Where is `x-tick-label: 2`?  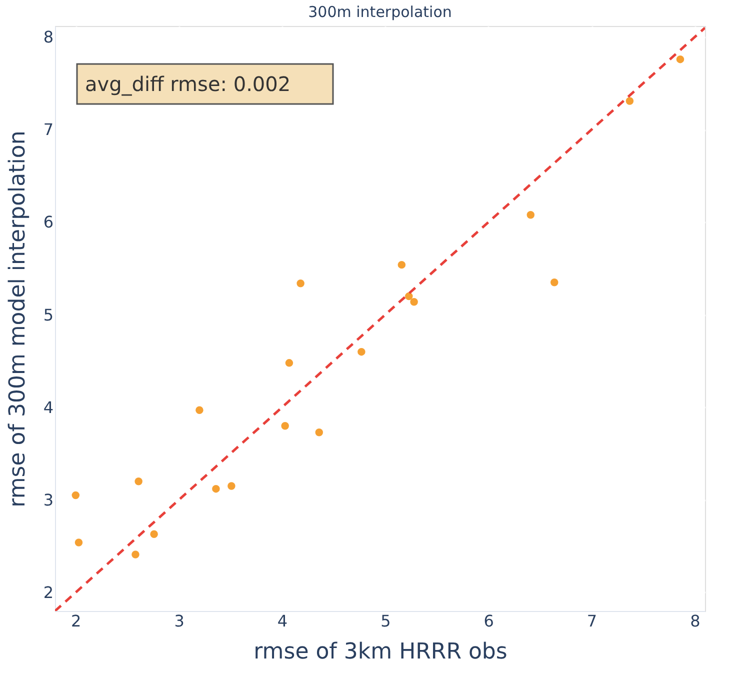
x-tick-label: 2 is located at coordinates (76, 621).